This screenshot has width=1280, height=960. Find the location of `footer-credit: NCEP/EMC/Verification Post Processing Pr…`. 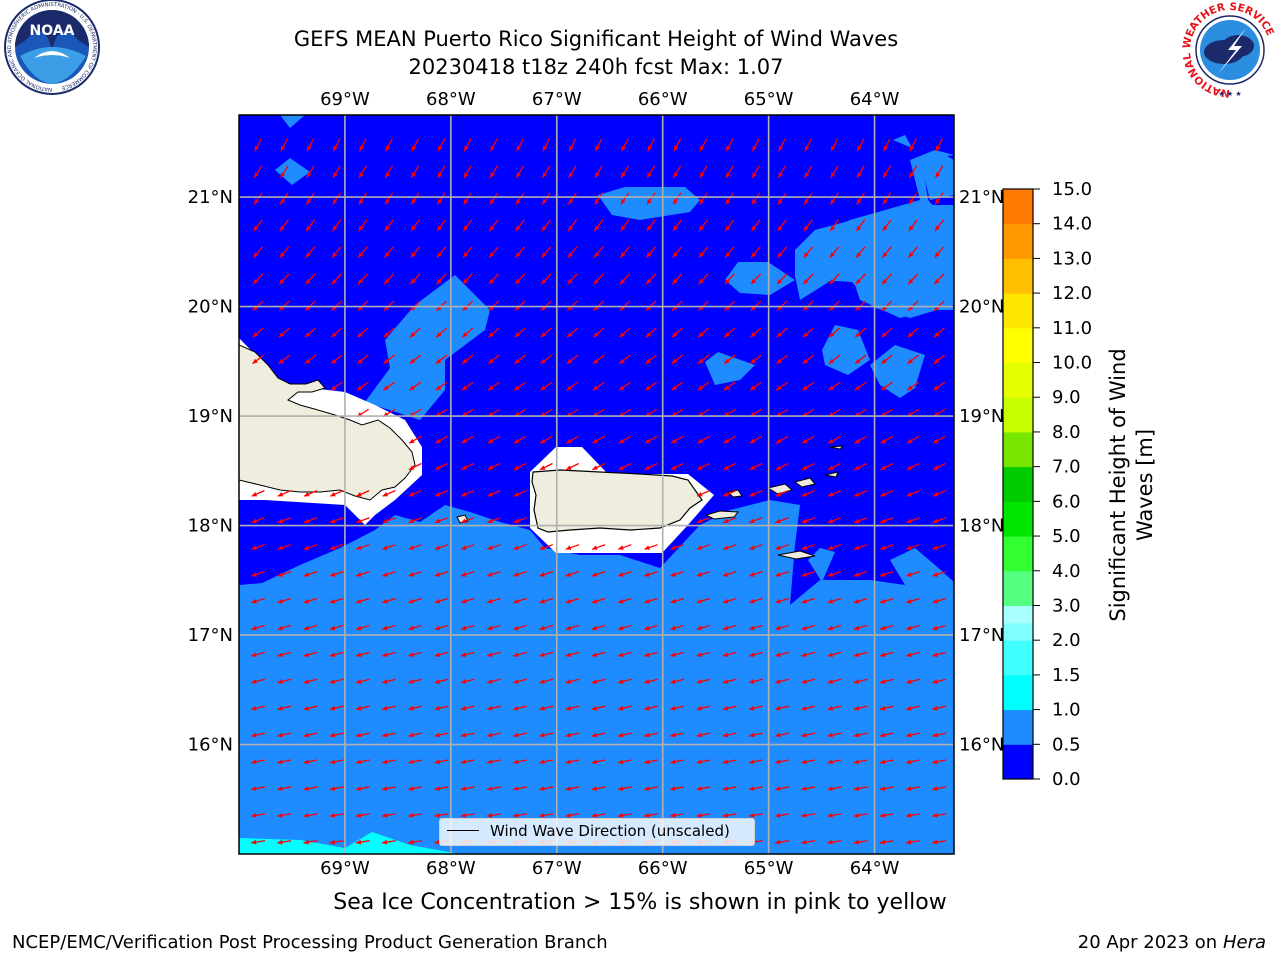

footer-credit: NCEP/EMC/Verification Post Processing Pr… is located at coordinates (310, 942).